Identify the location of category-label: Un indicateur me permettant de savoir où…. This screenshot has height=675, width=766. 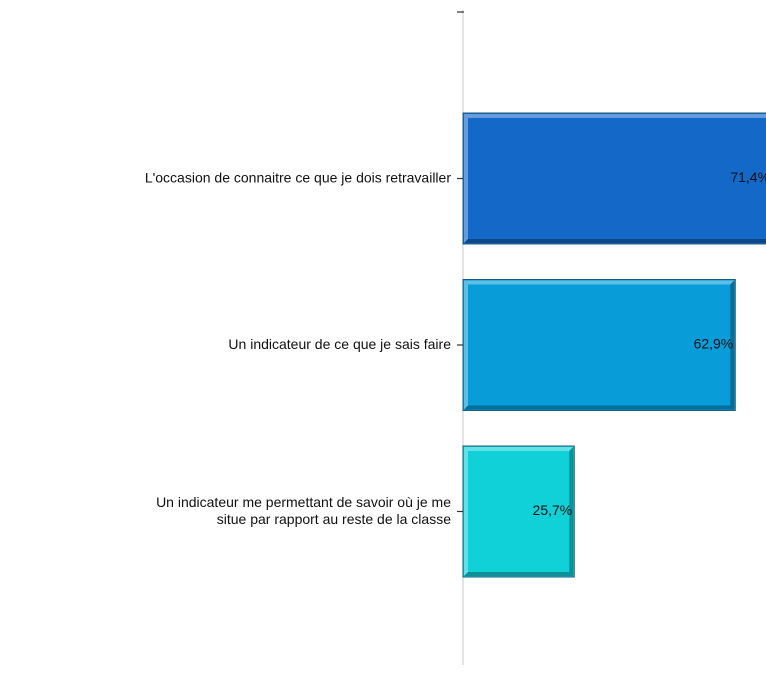
(303, 510).